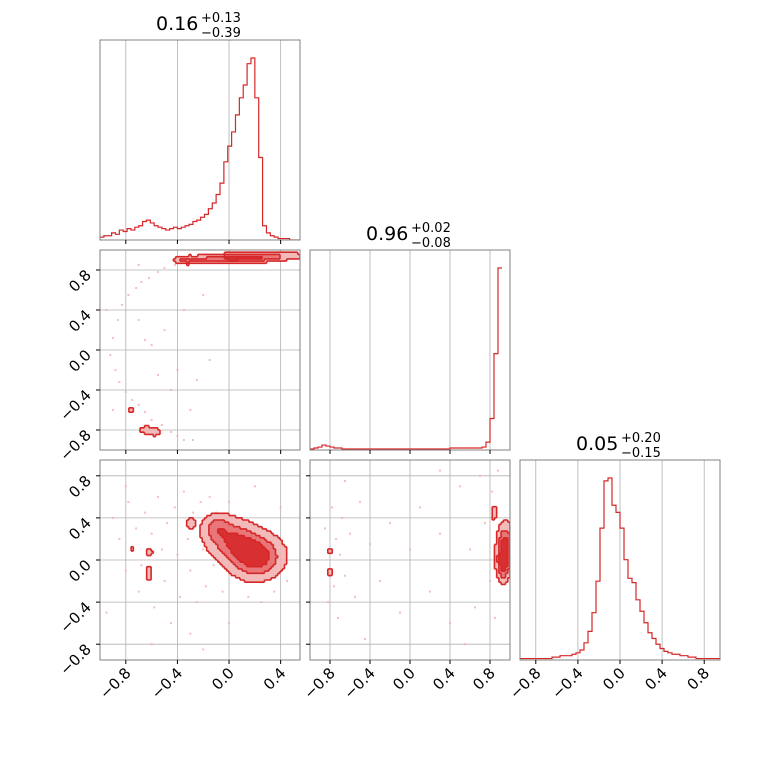 This screenshot has width=760, height=760. What do you see at coordinates (597, 444) in the screenshot?
I see `title-median: 0.05` at bounding box center [597, 444].